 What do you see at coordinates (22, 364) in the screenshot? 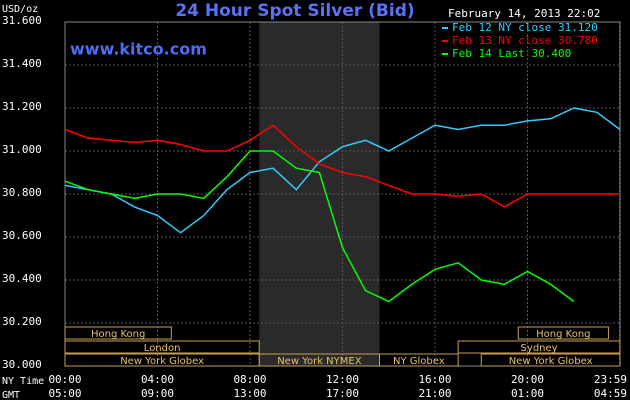
I see `y-tick-label: 30.000` at bounding box center [22, 364].